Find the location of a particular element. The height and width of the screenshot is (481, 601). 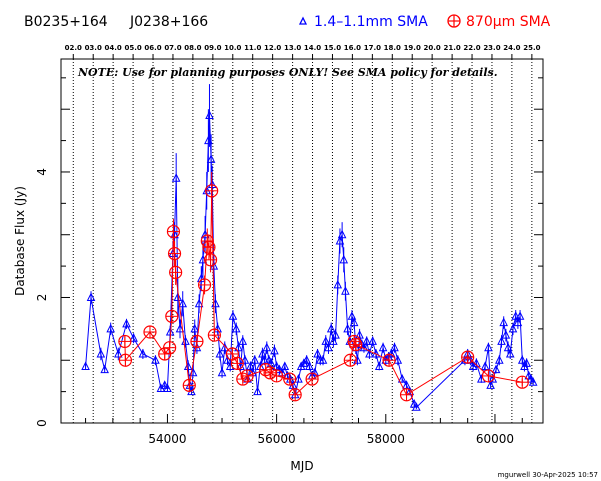

y-tick-label: 2 is located at coordinates (42, 298).